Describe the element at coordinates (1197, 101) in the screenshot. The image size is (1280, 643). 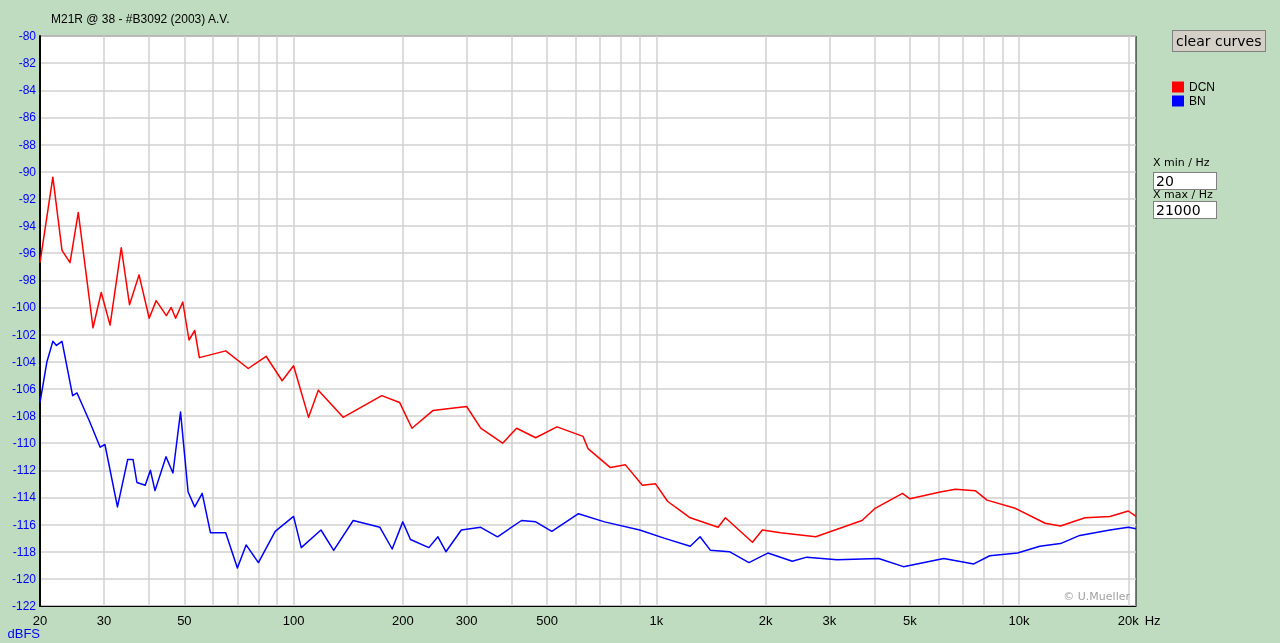
I see `legend-label: BN` at that location.